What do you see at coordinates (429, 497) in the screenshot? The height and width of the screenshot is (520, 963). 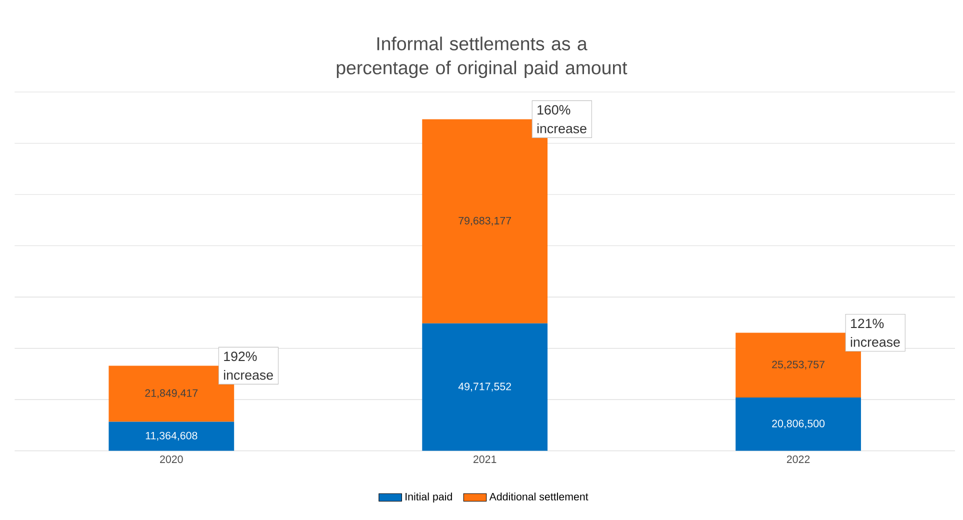 I see `legend-label: Initial paid` at bounding box center [429, 497].